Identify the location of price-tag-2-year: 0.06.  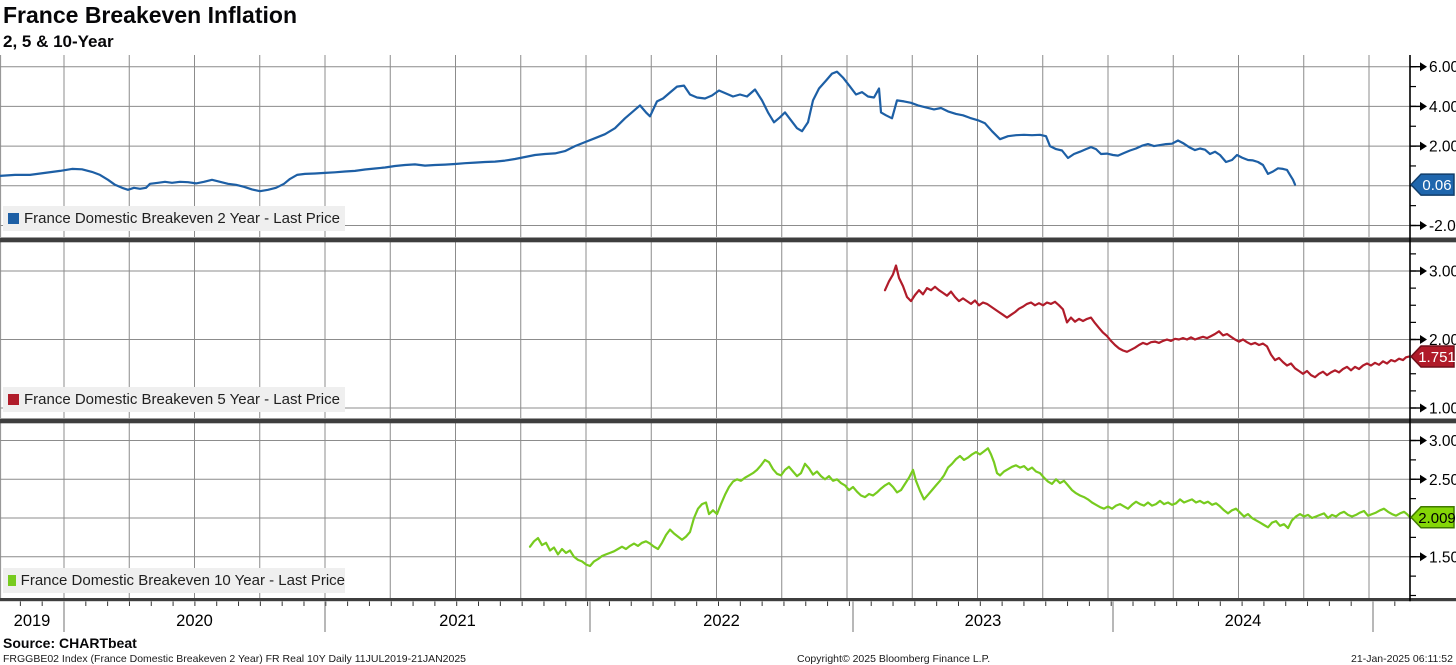
(1432, 184).